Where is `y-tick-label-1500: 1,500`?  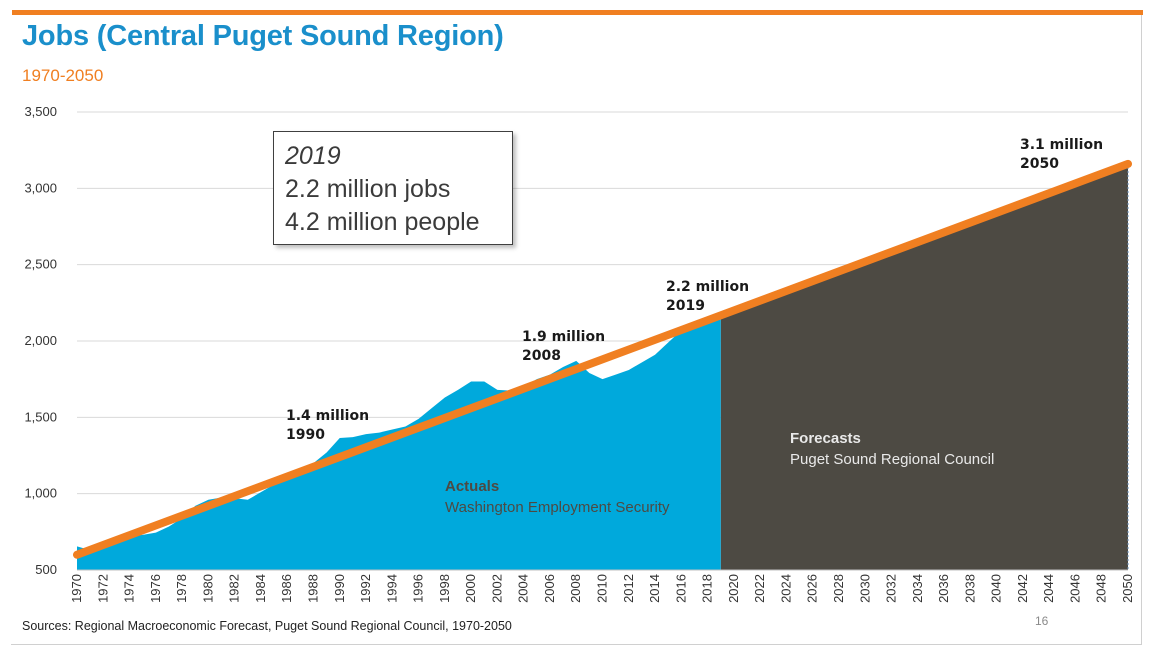
y-tick-label-1500: 1,500 is located at coordinates (40, 416).